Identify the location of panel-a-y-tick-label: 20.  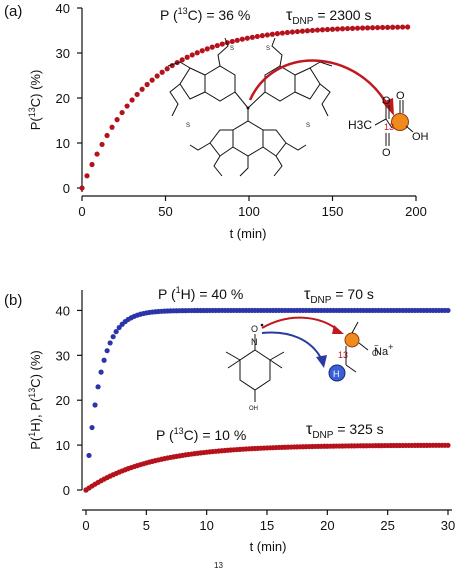
(63, 98).